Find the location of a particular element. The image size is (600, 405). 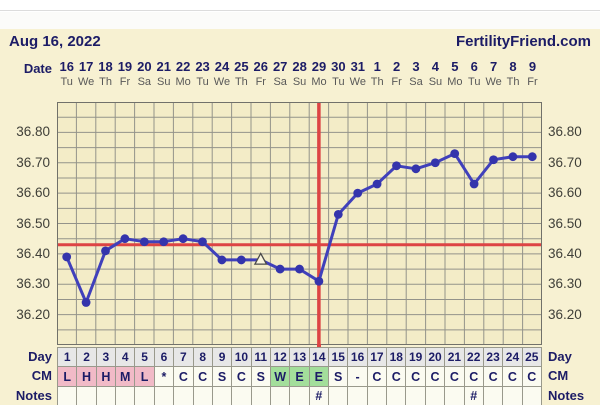

day-cell: 20 is located at coordinates (435, 356).